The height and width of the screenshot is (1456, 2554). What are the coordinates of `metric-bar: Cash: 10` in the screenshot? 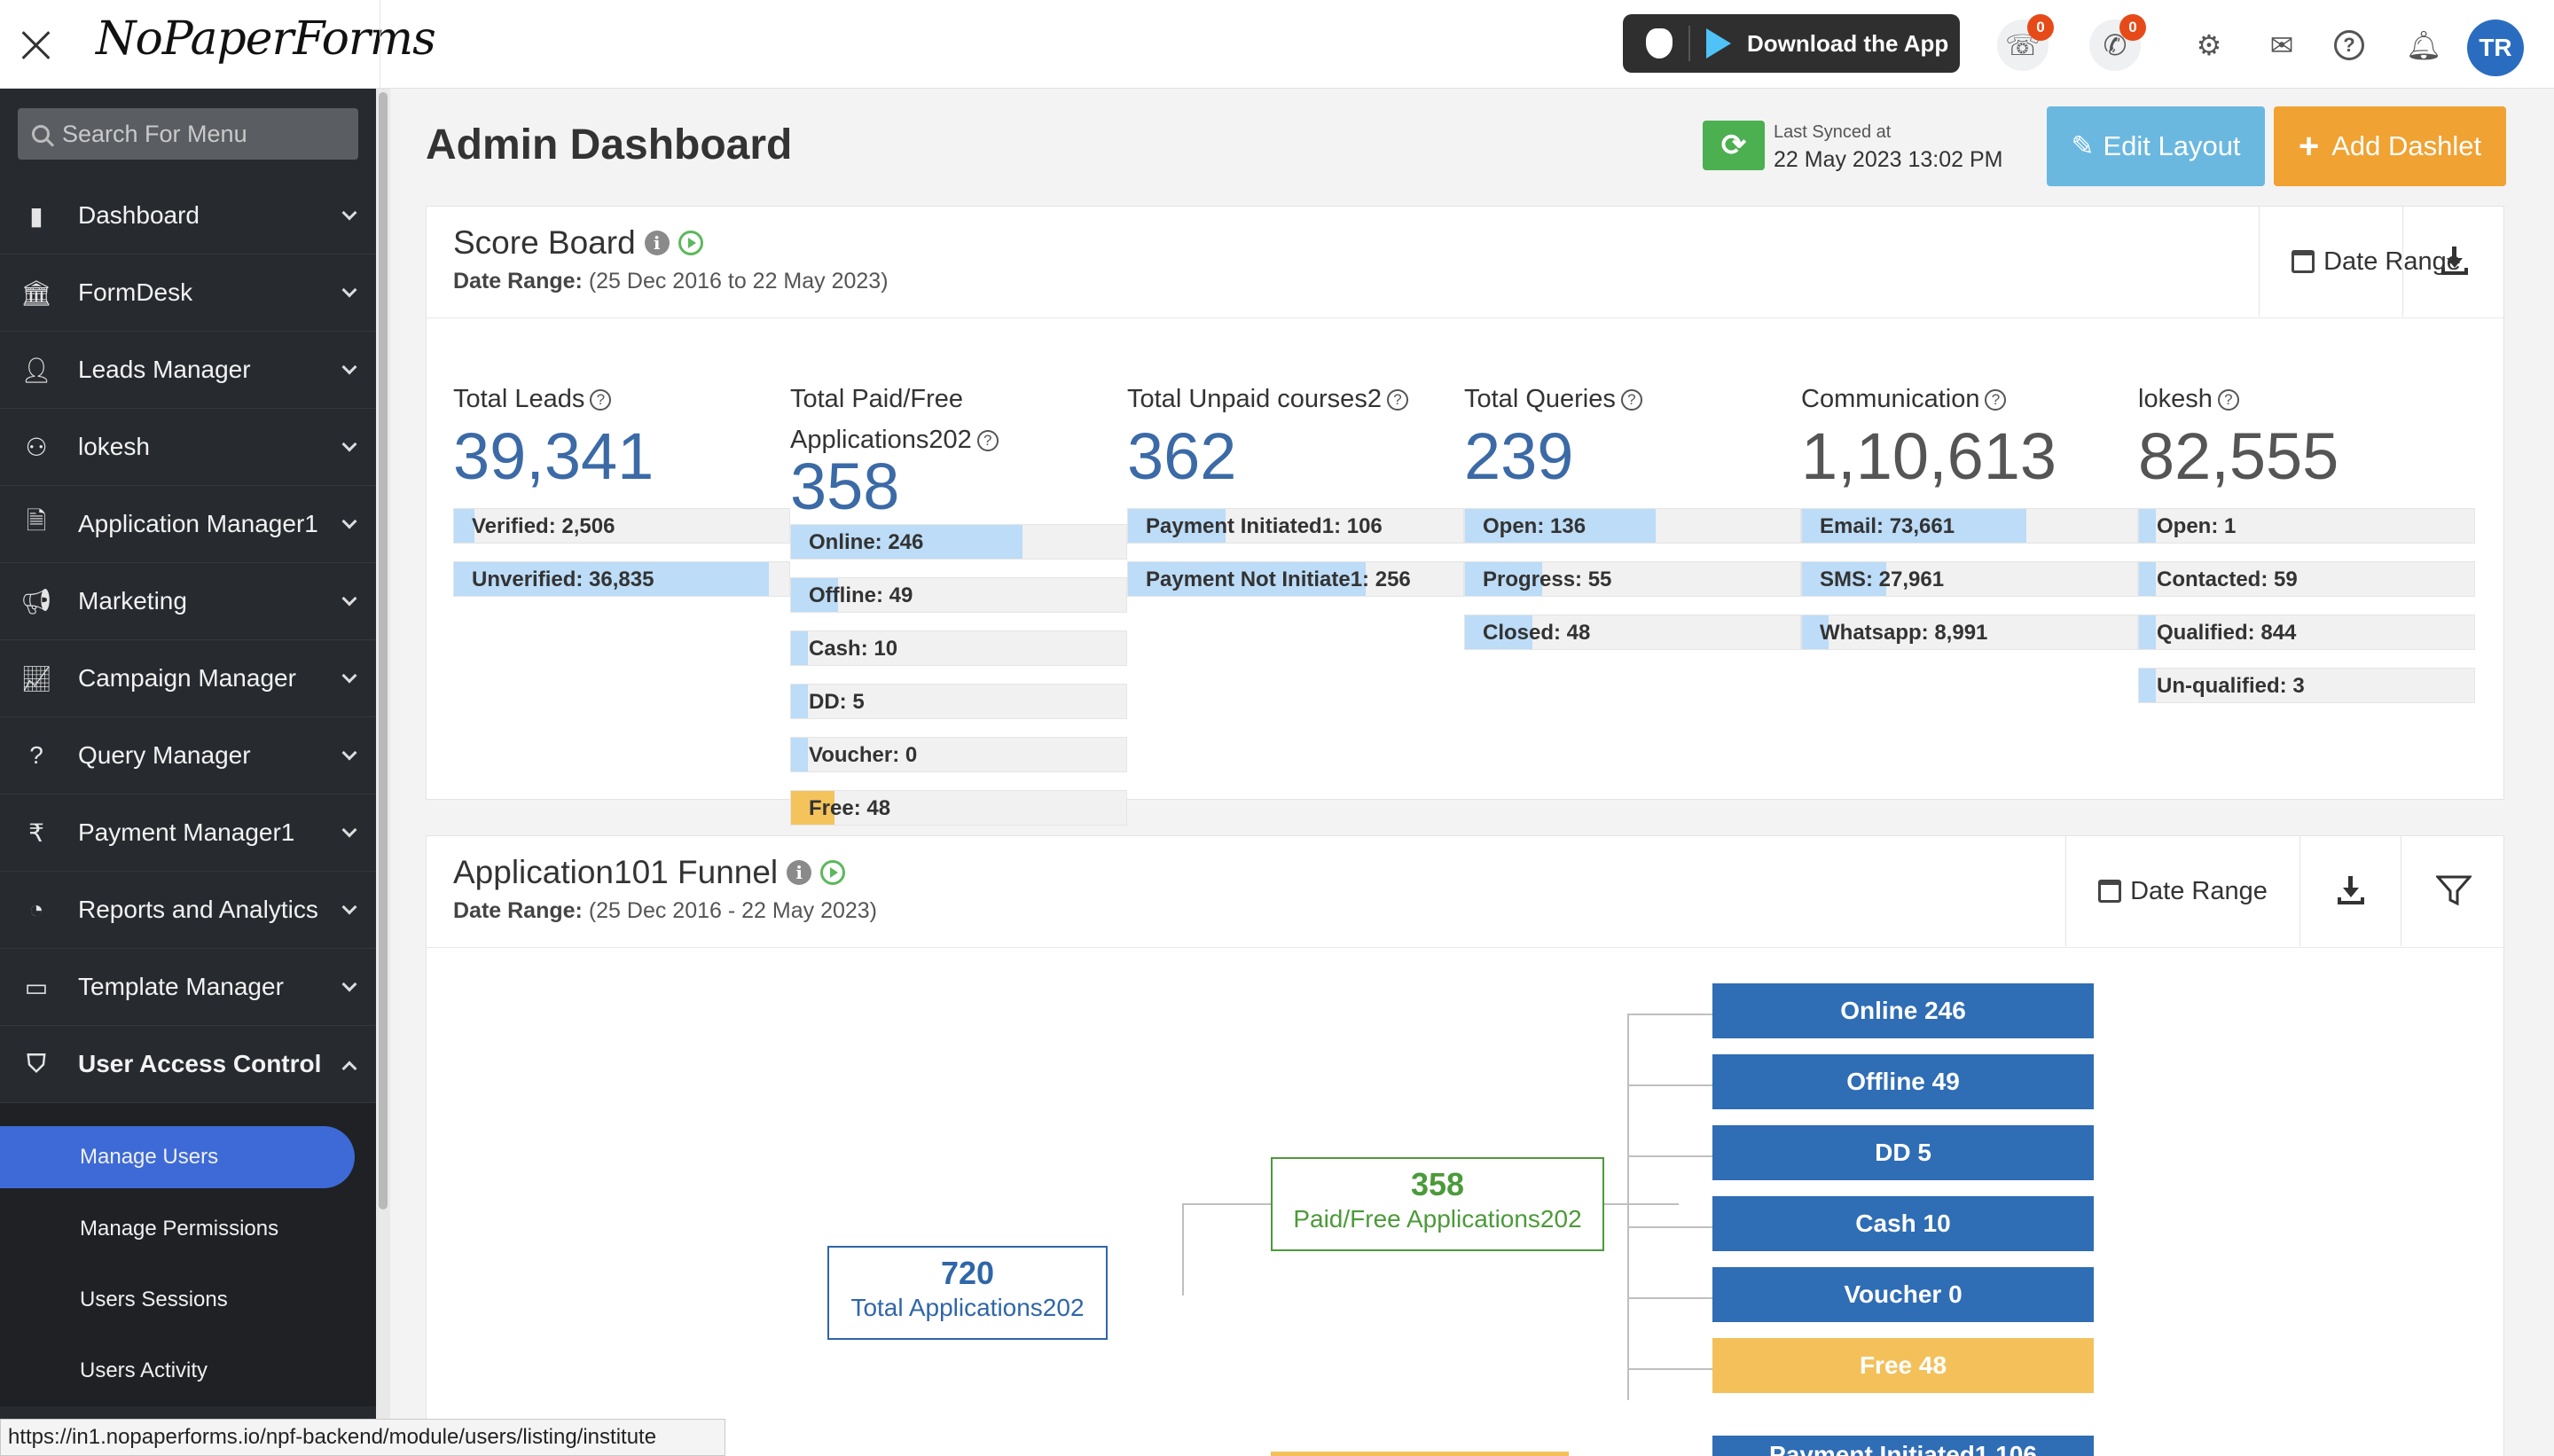 It's located at (958, 648).